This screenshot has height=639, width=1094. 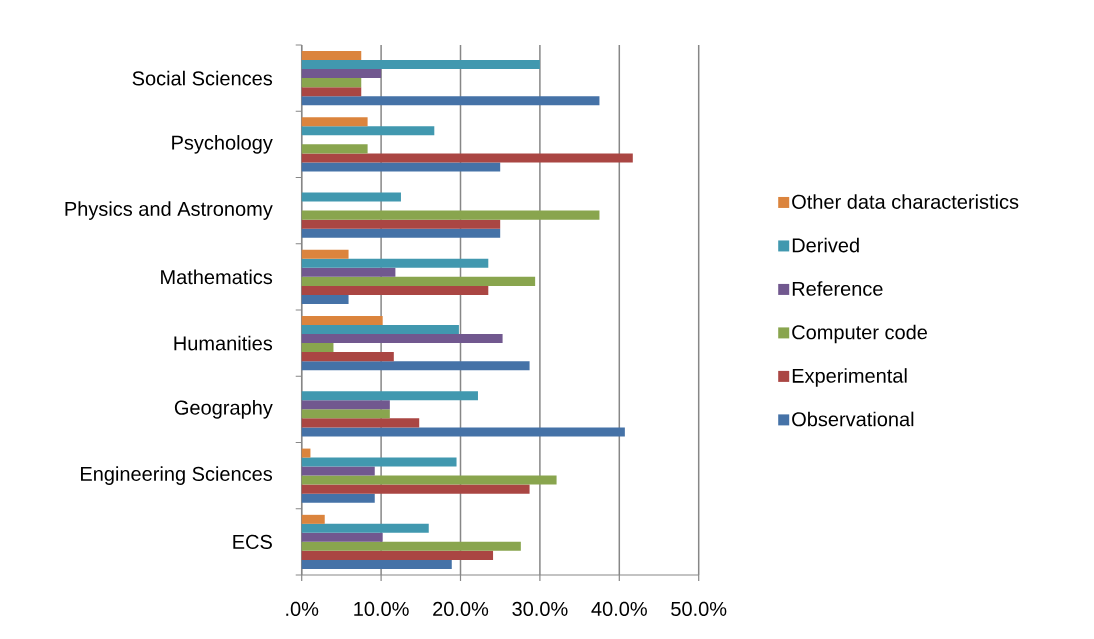 What do you see at coordinates (540, 608) in the screenshot?
I see `x-tick-label: 30.0%` at bounding box center [540, 608].